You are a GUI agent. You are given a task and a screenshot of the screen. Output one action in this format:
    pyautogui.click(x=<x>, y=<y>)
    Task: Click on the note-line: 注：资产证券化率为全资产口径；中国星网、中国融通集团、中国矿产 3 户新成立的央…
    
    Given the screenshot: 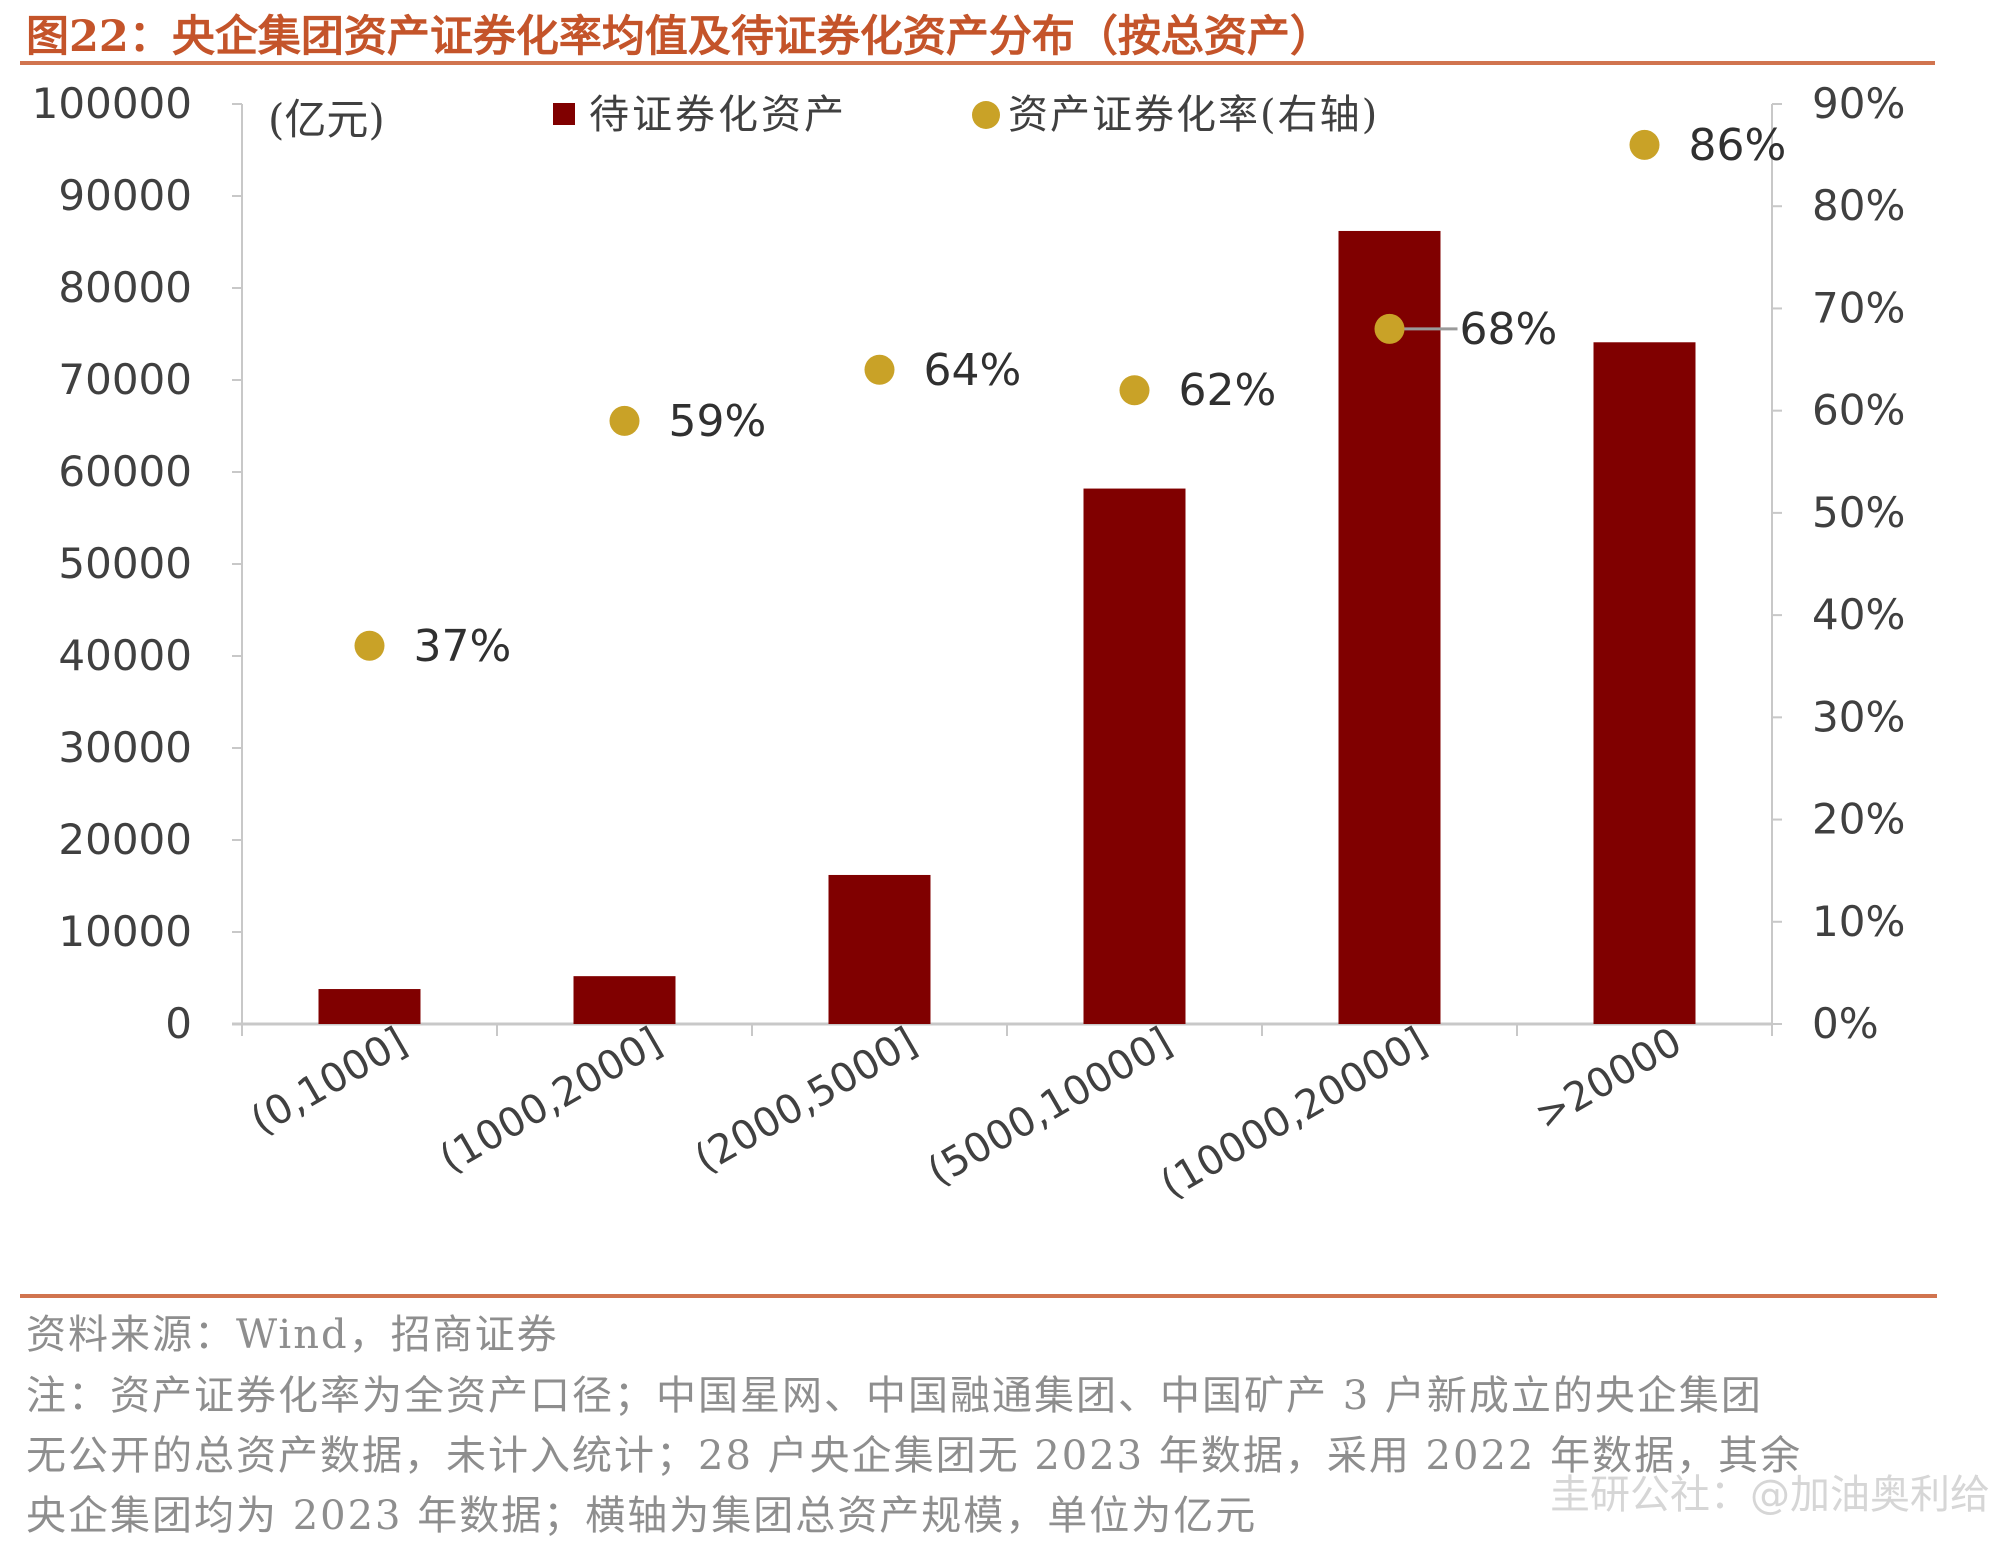 What is the action you would take?
    pyautogui.click(x=894, y=1396)
    